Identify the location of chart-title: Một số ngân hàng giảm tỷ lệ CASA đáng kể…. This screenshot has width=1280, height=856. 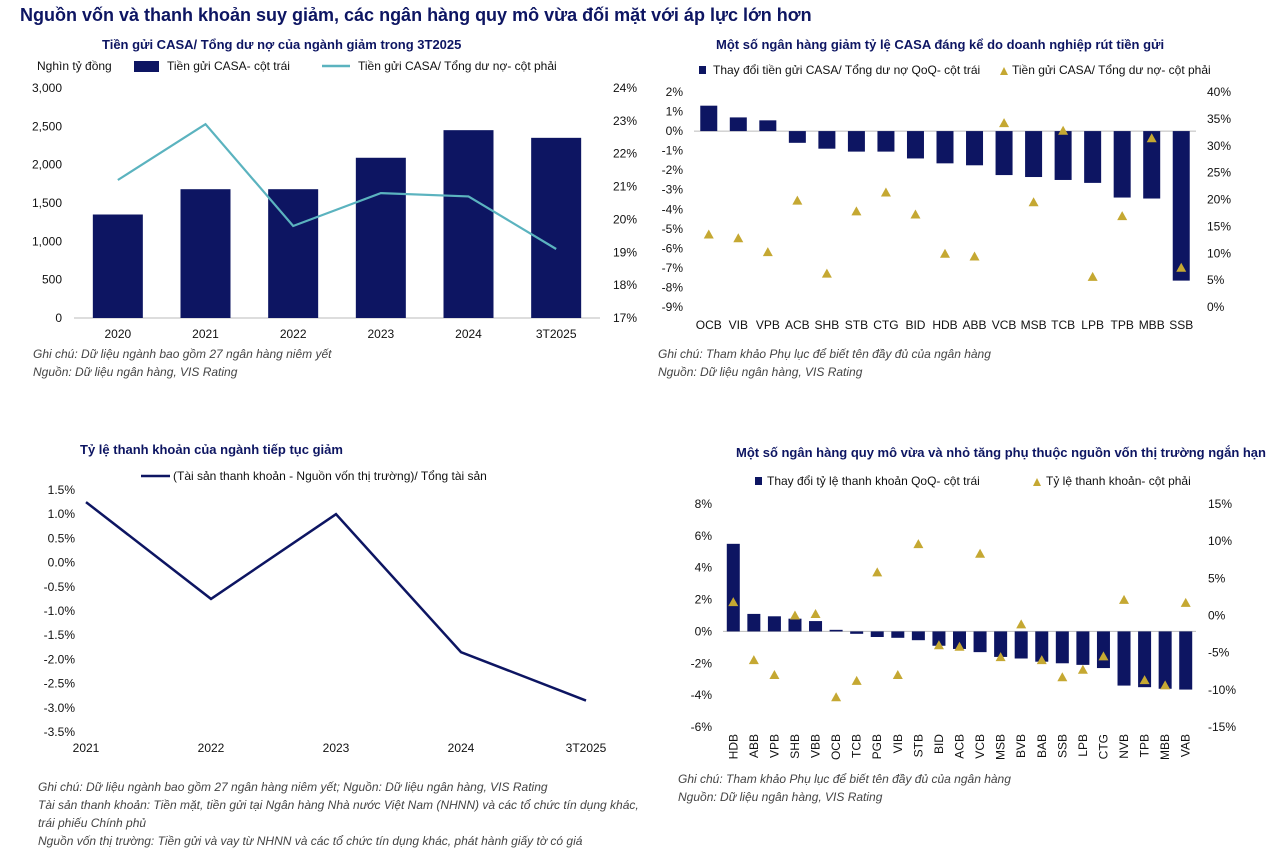
(940, 44).